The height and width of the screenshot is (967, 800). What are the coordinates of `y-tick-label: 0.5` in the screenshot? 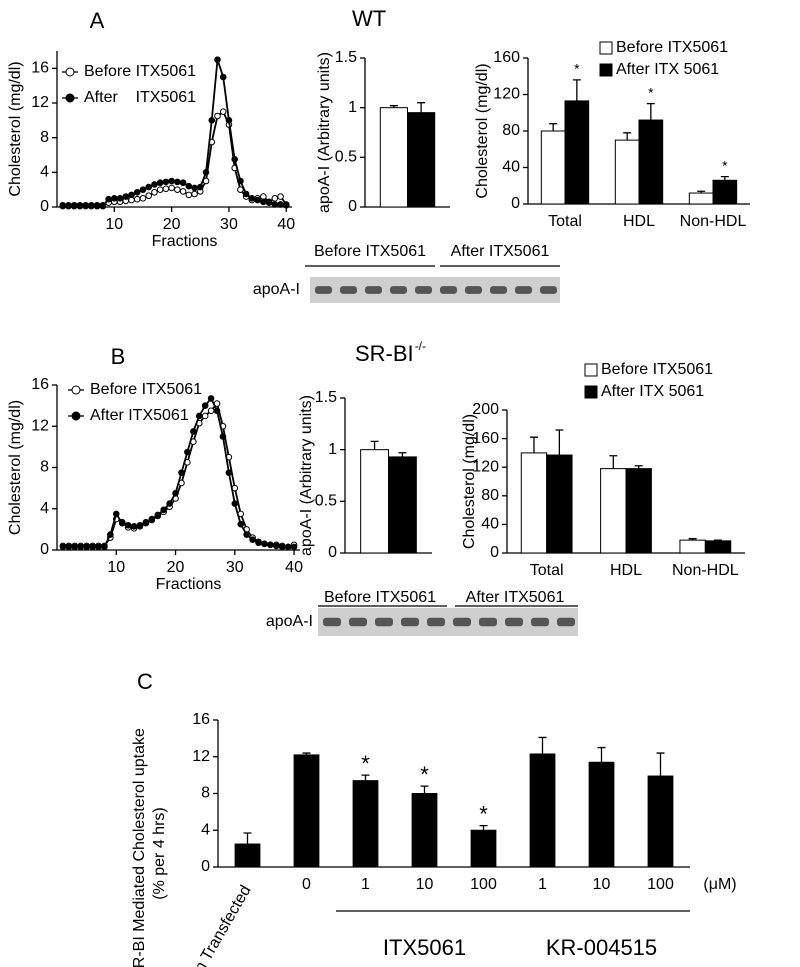 It's located at (326, 501).